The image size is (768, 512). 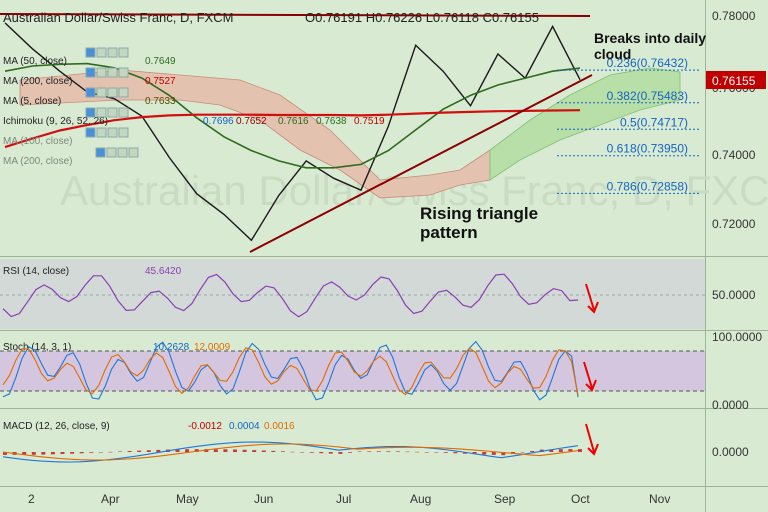 What do you see at coordinates (505, 499) in the screenshot?
I see `x-label-sep: Sep` at bounding box center [505, 499].